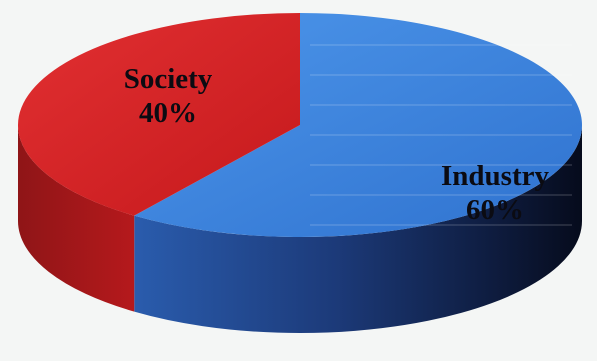  Describe the element at coordinates (495, 176) in the screenshot. I see `slice-name: Industry` at that location.